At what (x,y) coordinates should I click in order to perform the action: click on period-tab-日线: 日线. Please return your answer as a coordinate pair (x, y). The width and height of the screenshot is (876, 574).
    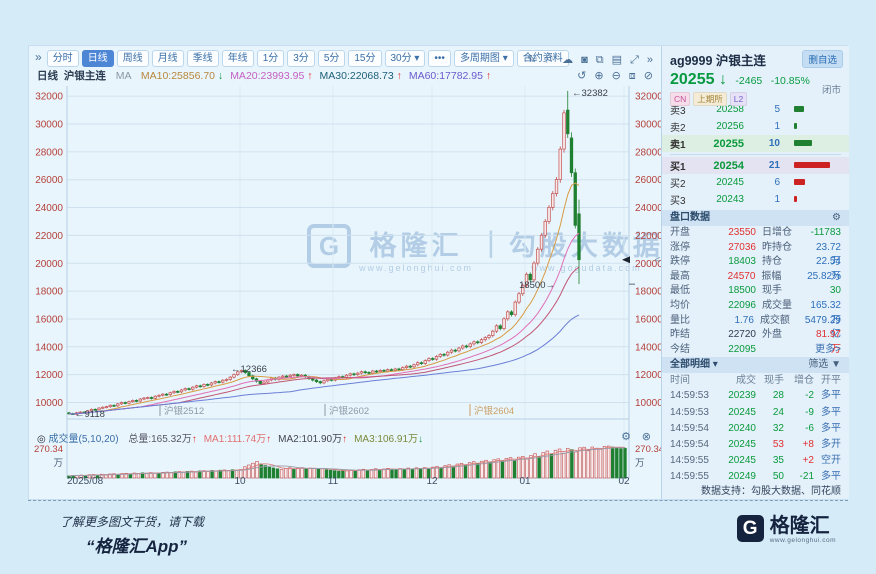
    Looking at the image, I should click on (97, 58).